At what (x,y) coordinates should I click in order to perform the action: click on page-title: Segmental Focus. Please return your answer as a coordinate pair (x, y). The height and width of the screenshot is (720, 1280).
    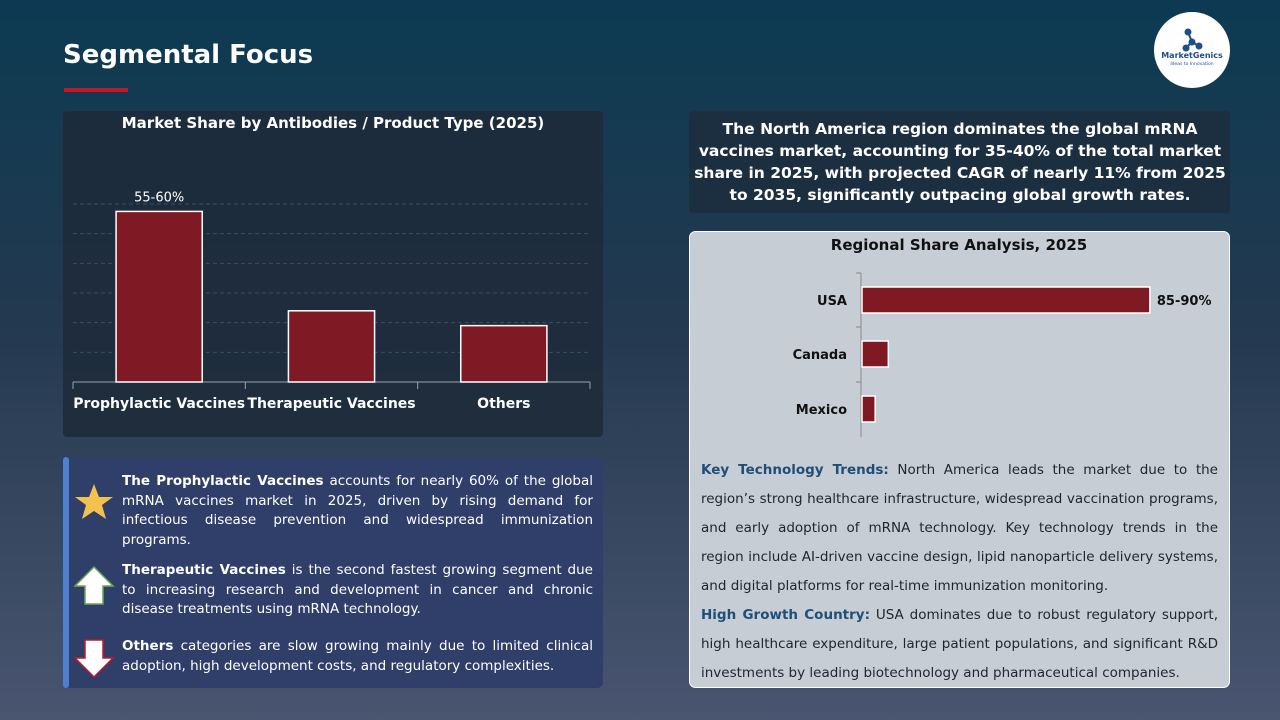
    Looking at the image, I should click on (188, 55).